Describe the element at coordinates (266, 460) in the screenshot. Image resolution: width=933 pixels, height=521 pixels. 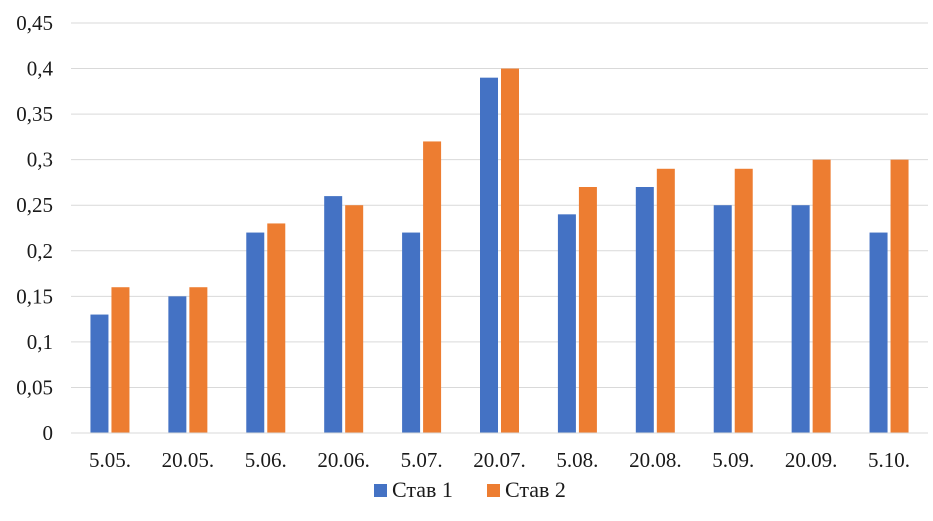
I see `x-tick-label: 5.06.` at that location.